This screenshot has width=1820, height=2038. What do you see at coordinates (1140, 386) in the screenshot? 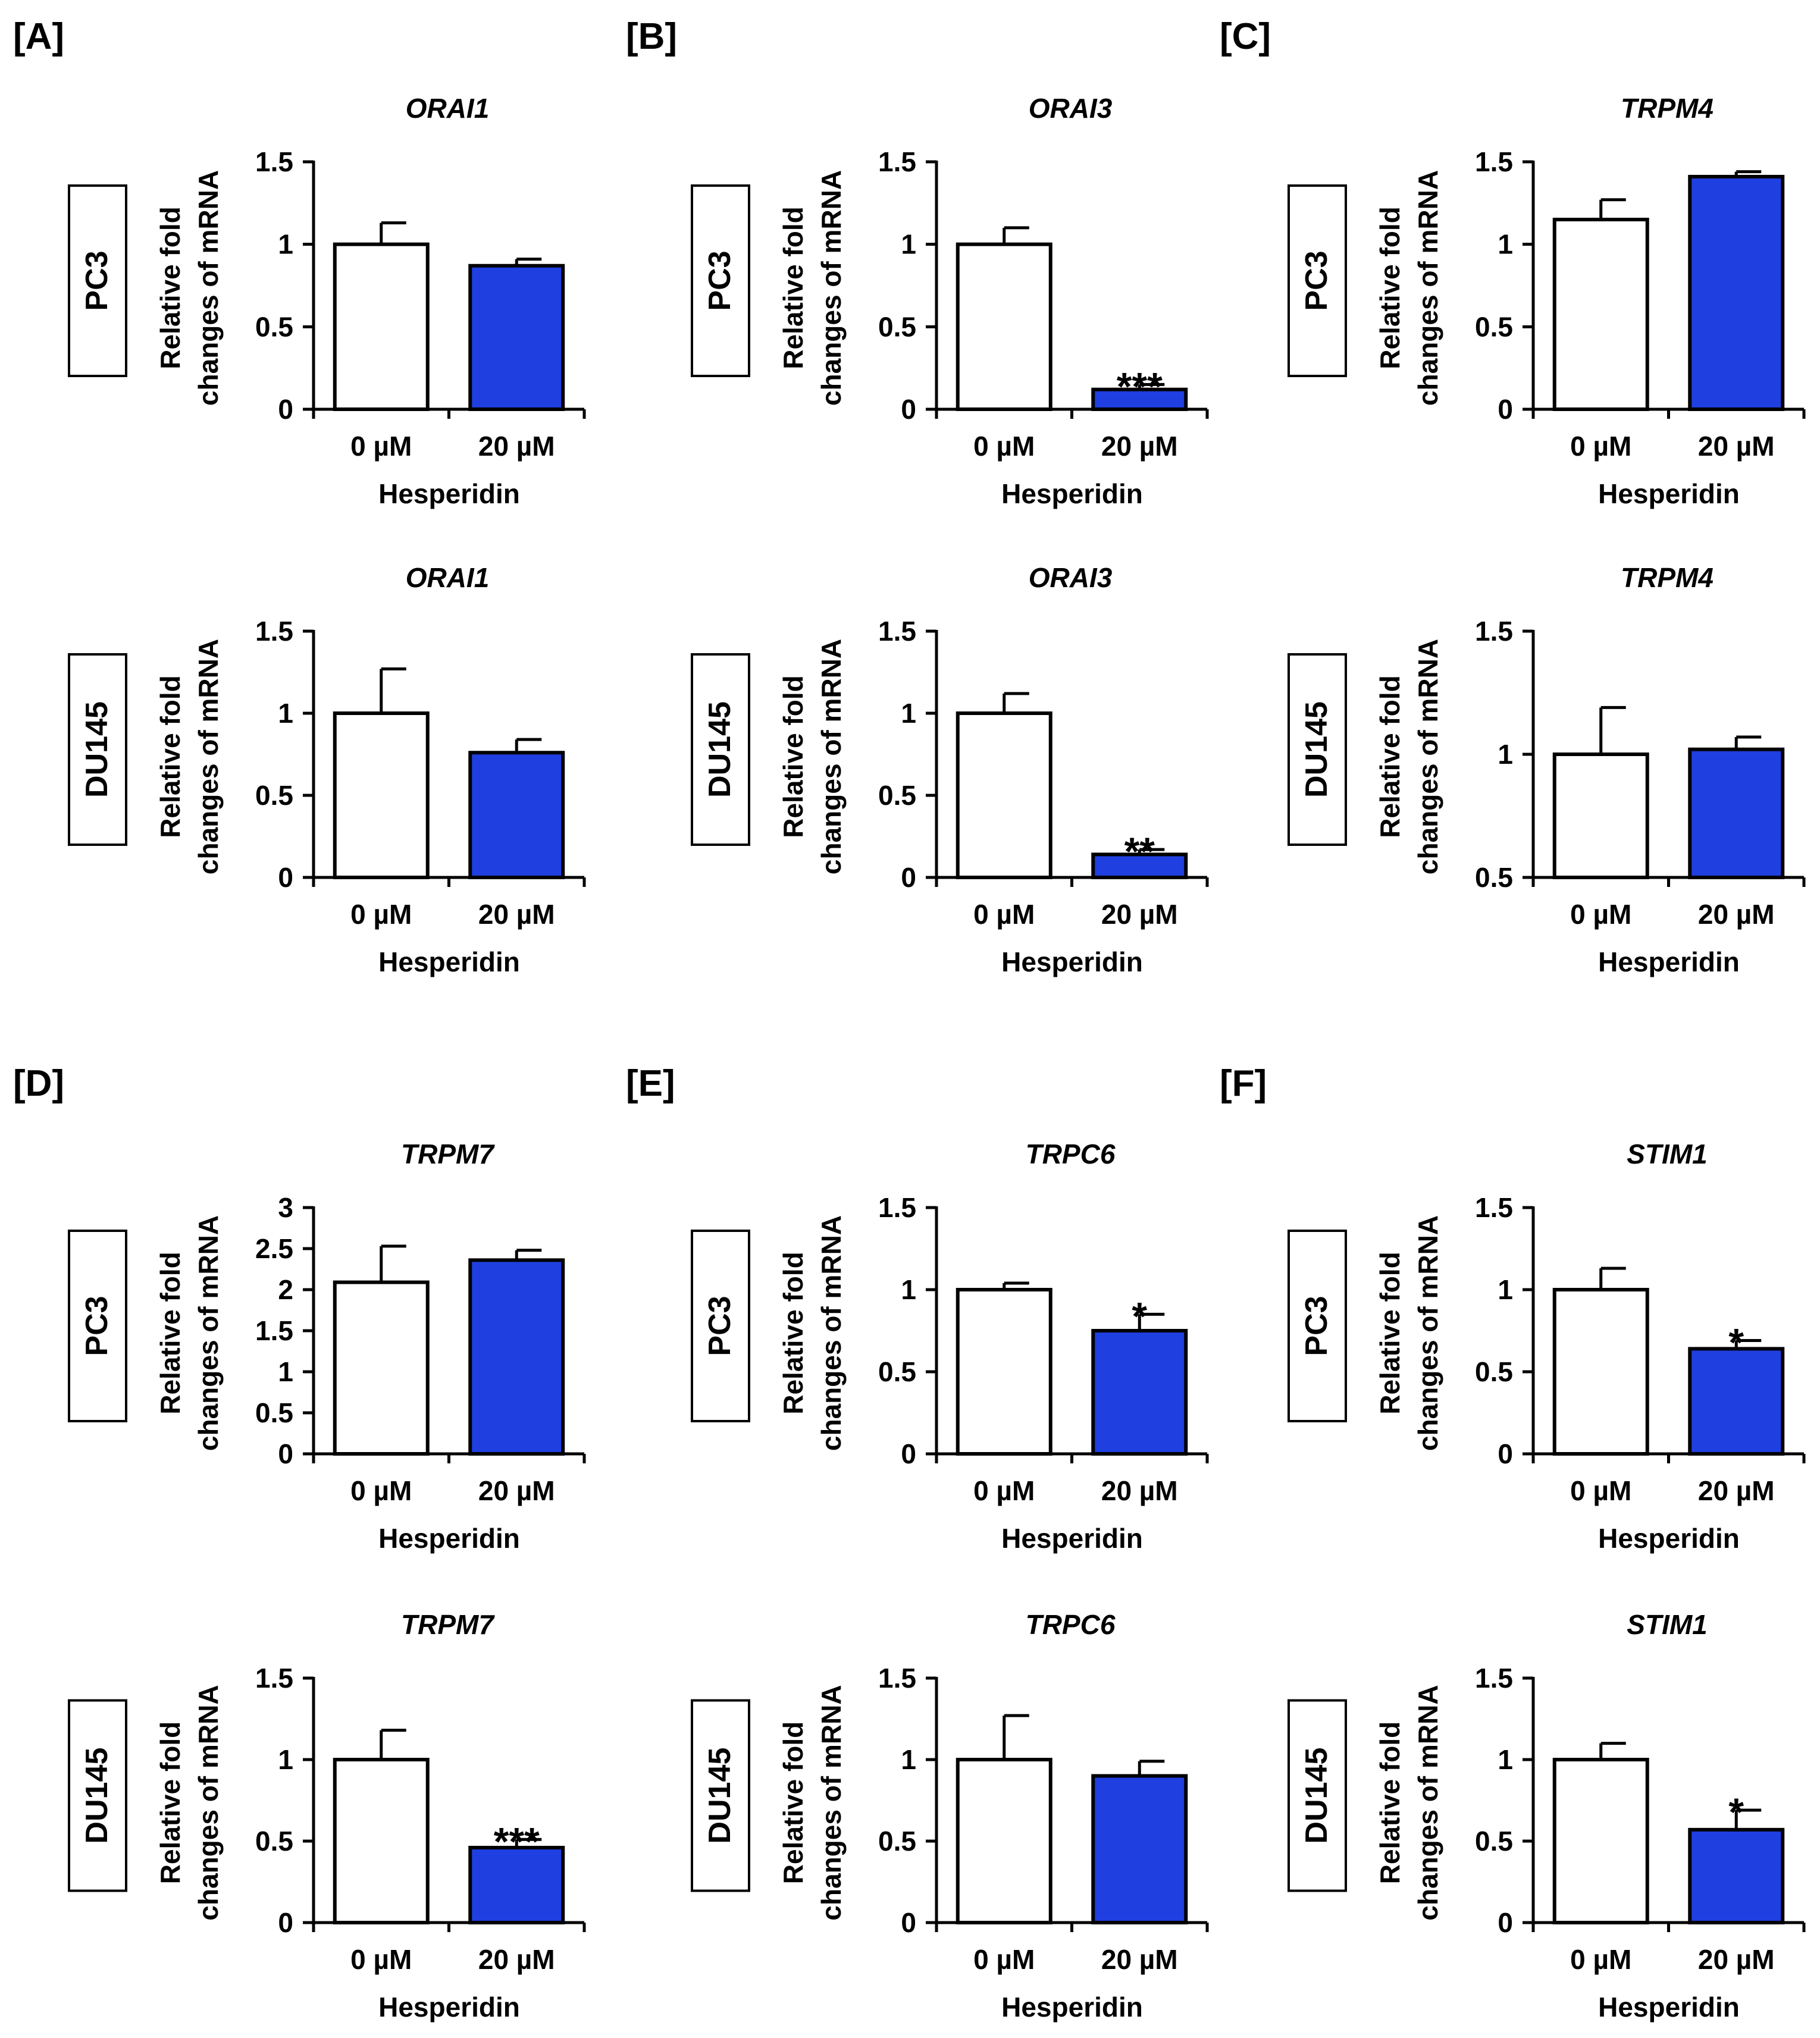
I see `significance-marker: ***` at bounding box center [1140, 386].